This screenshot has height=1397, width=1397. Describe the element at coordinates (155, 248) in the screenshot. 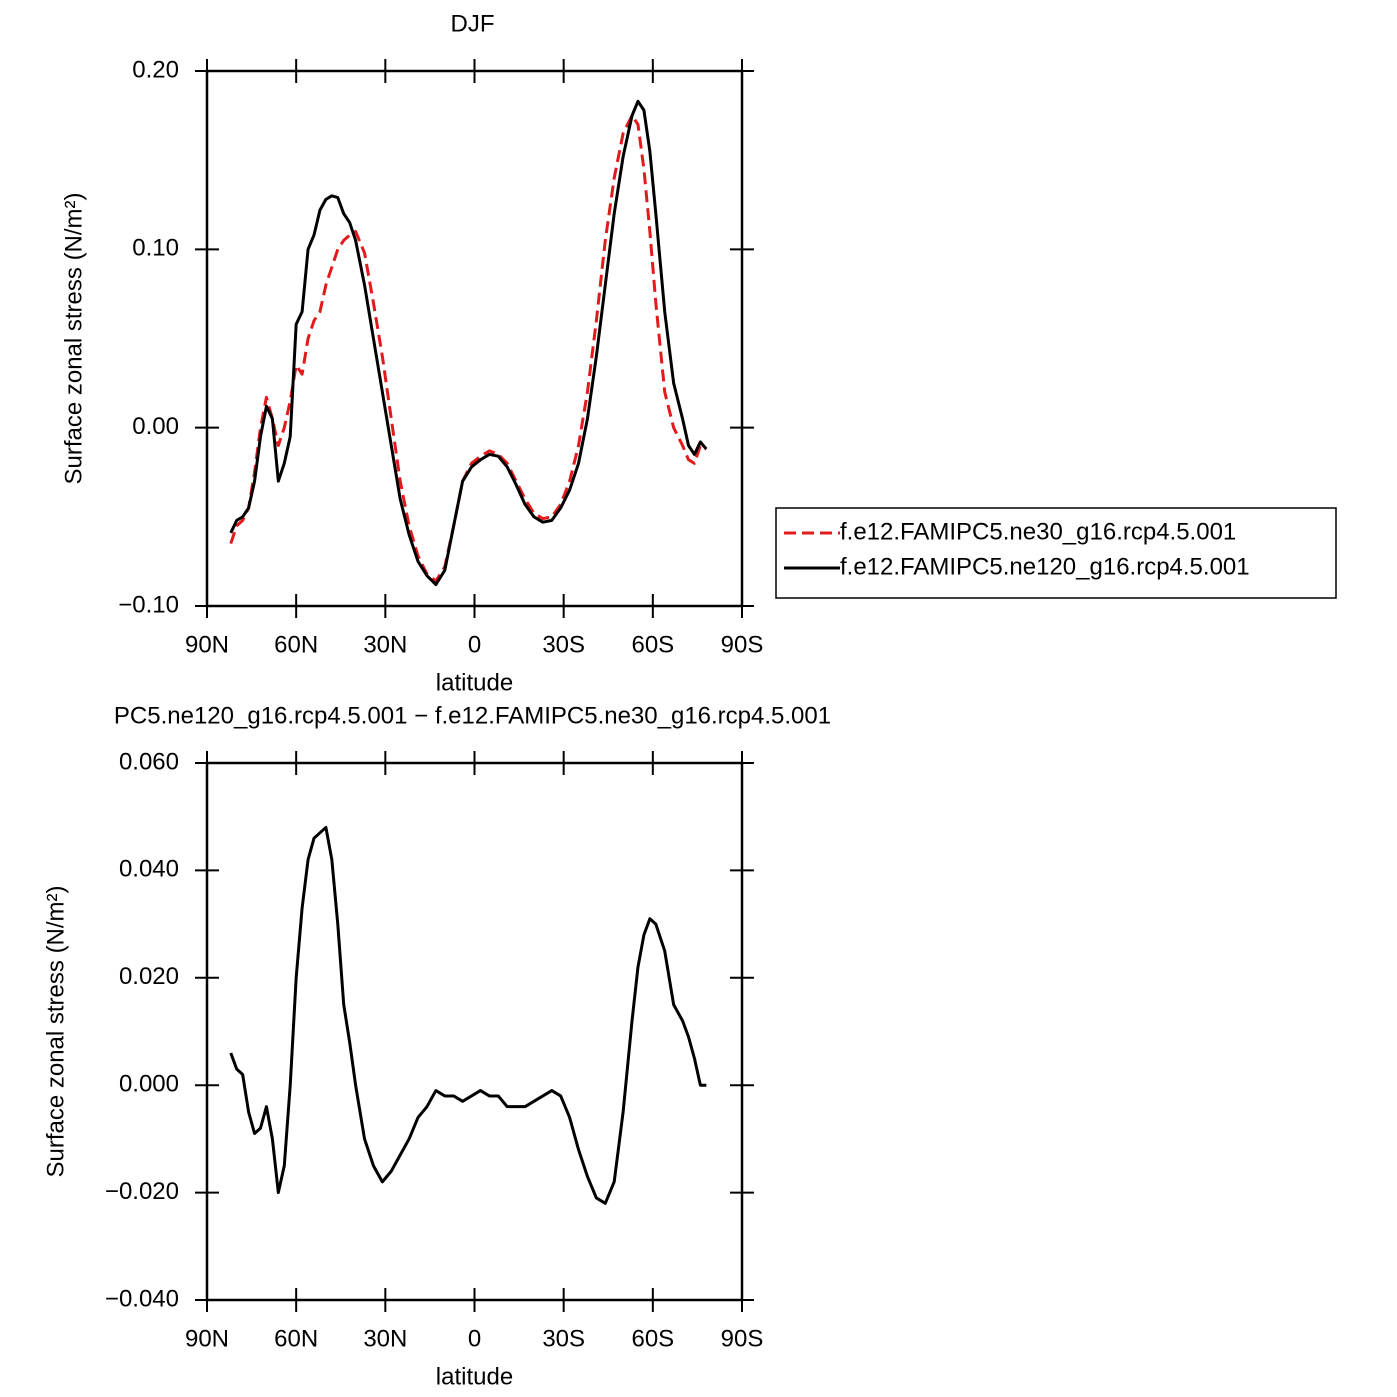

I see `y-tick-label: 0.10` at that location.